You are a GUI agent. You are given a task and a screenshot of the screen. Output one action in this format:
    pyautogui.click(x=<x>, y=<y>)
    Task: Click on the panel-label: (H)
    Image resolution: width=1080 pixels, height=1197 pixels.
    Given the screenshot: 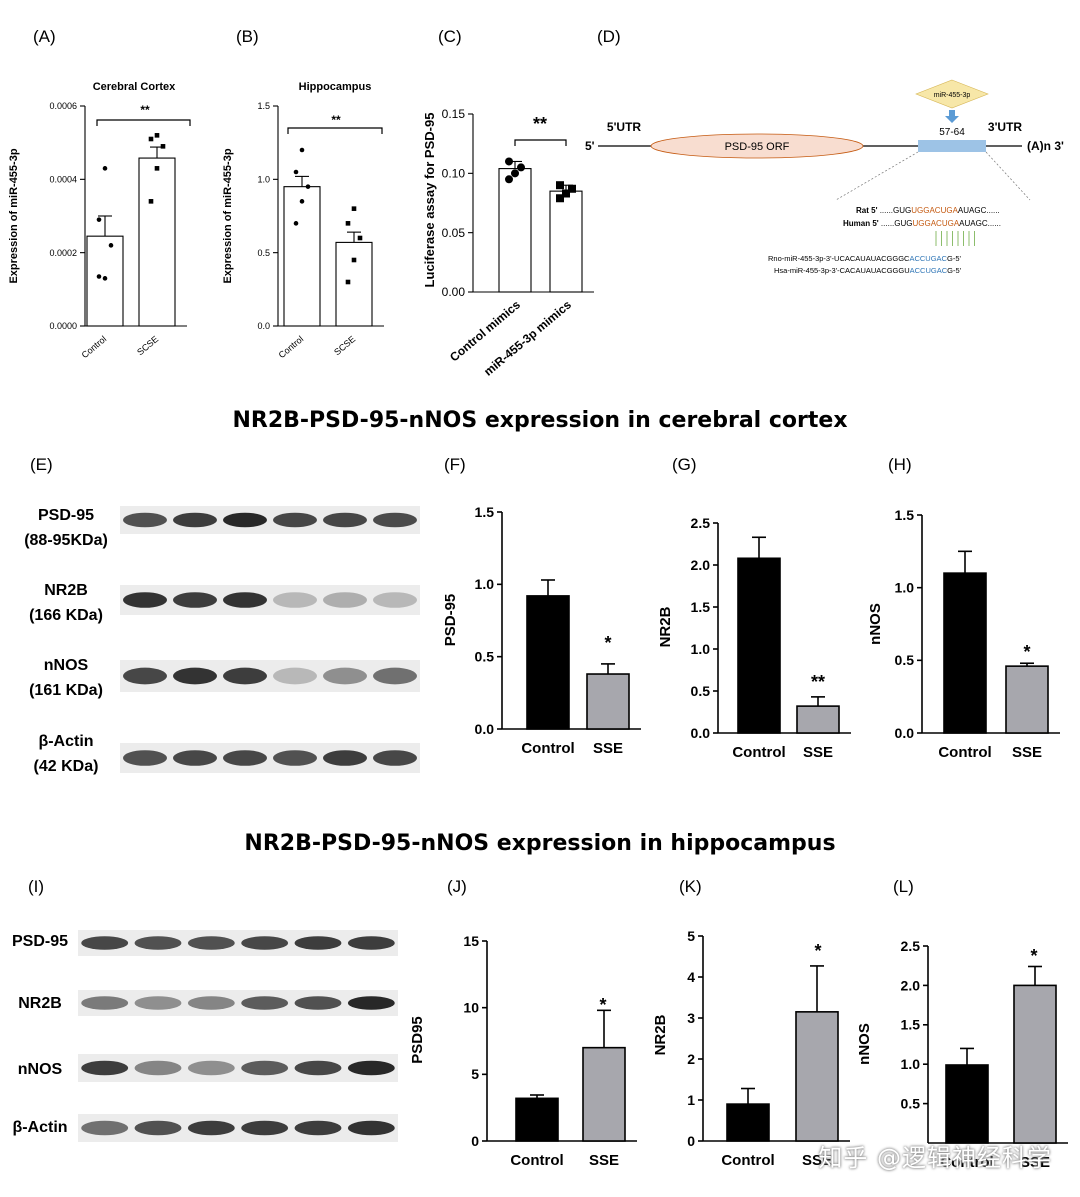 What is the action you would take?
    pyautogui.click(x=900, y=464)
    